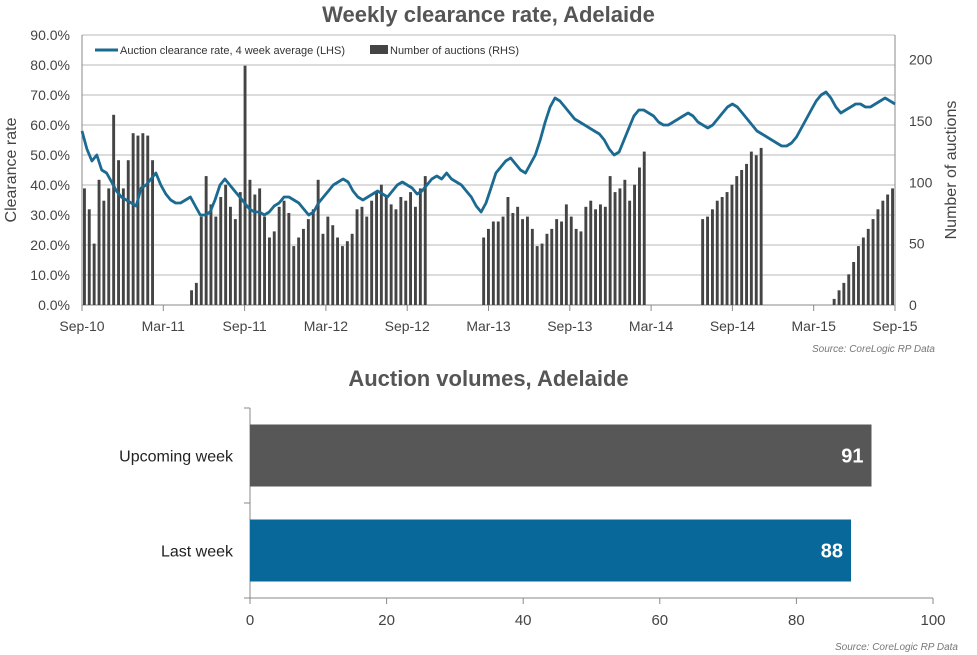 Image resolution: width=977 pixels, height=655 pixels. Describe the element at coordinates (651, 326) in the screenshot. I see `x-tick-label: Mar-14` at that location.